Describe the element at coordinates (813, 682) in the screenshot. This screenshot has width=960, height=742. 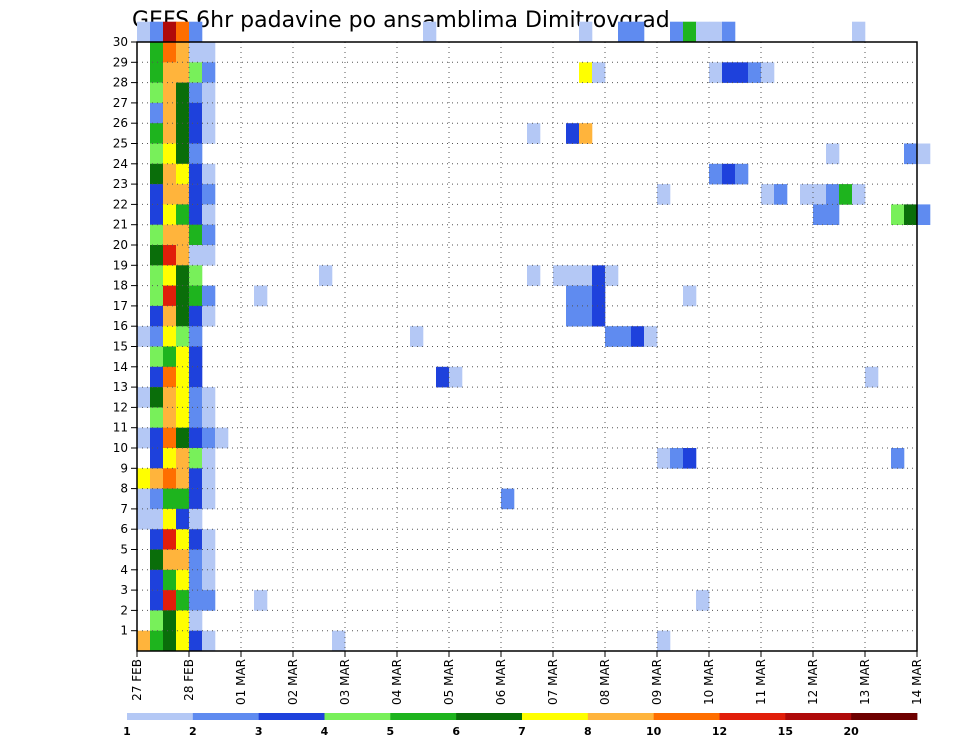
I see `x-tick-label: 12 MAR` at that location.